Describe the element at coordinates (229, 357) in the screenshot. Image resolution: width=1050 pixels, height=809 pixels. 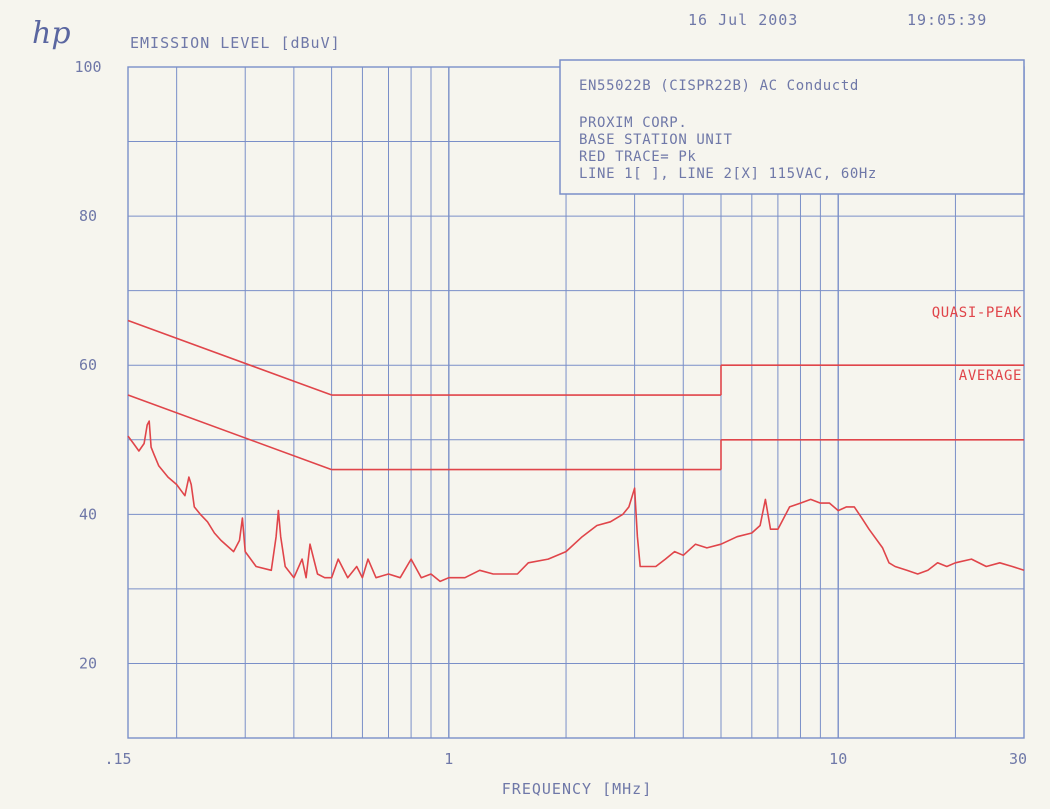
I see `quasi-peak-limit-segment` at that location.